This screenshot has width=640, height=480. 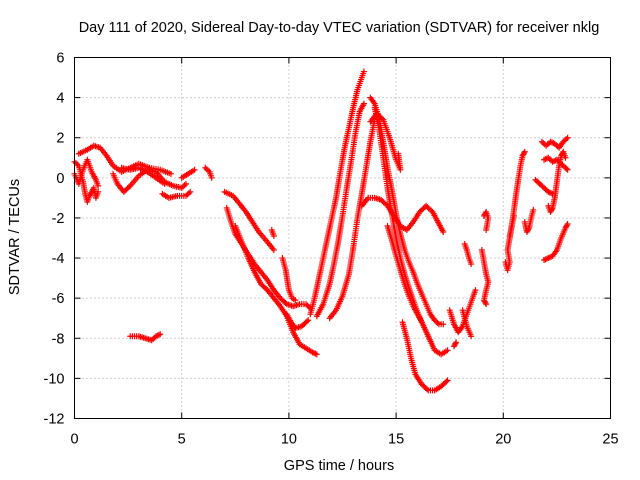 I want to click on x-tick-label: 10, so click(x=289, y=440).